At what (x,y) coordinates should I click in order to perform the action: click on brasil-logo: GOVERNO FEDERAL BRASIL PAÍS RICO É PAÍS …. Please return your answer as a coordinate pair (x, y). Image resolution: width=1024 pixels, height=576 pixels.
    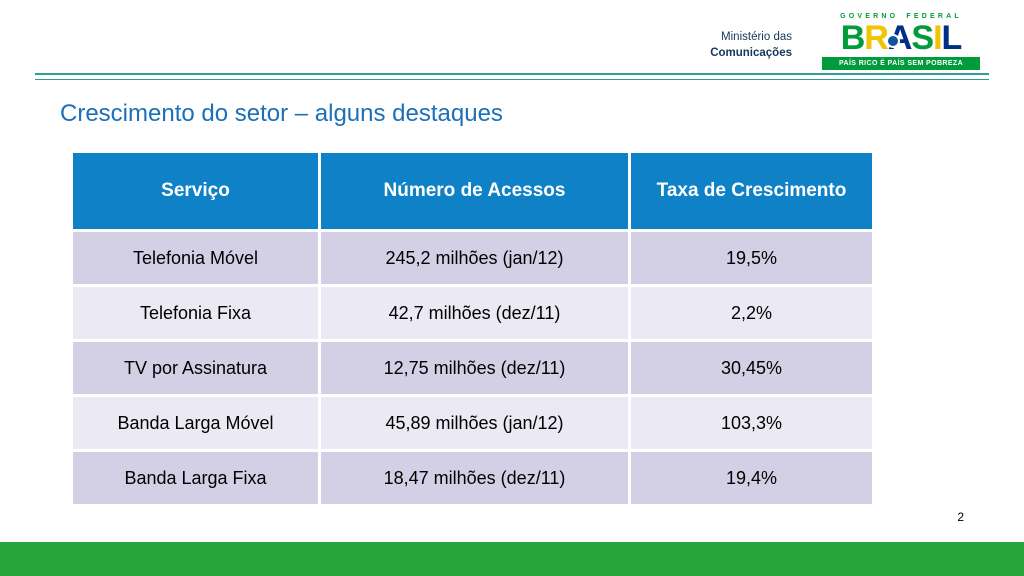
    Looking at the image, I should click on (901, 41).